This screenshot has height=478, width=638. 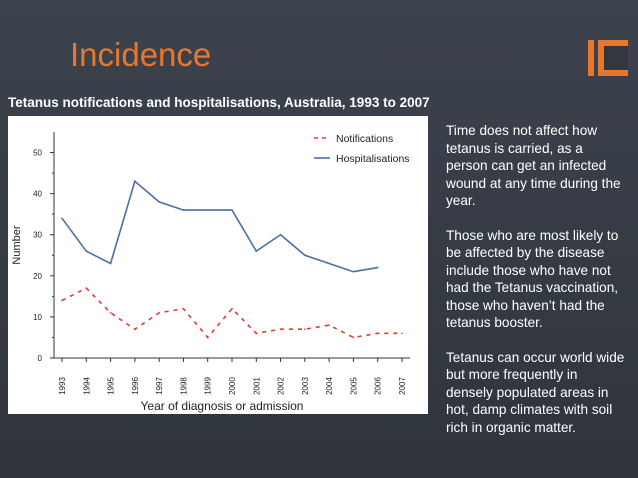 What do you see at coordinates (111, 386) in the screenshot?
I see `x-tick-label: 1995` at bounding box center [111, 386].